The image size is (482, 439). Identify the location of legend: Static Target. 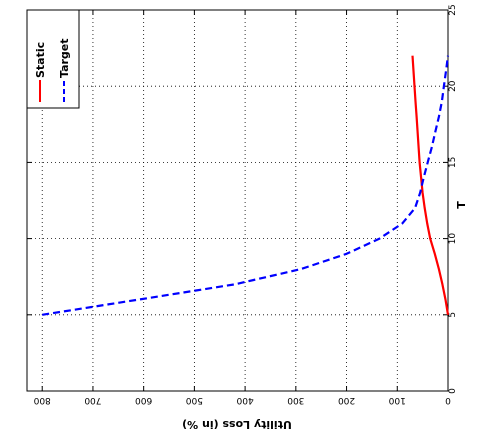
(53, 59).